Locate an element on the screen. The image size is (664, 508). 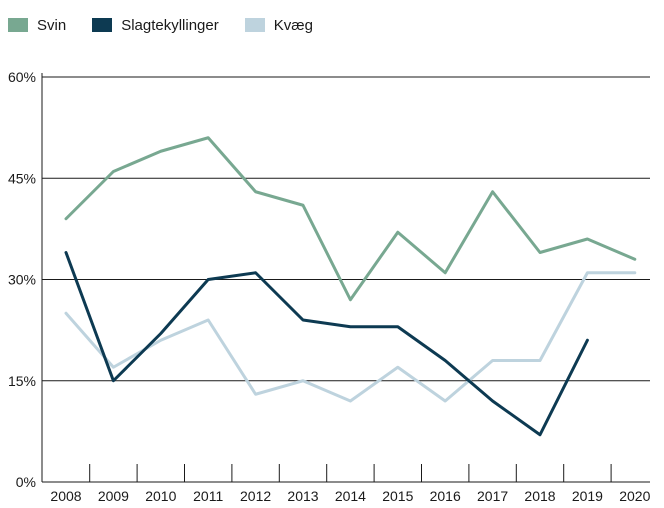
x-tick-label: 2011 is located at coordinates (208, 496).